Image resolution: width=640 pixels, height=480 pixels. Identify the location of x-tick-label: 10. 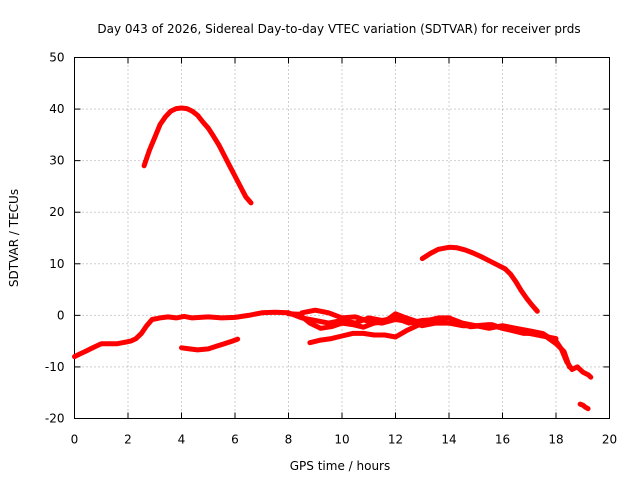
(341, 440).